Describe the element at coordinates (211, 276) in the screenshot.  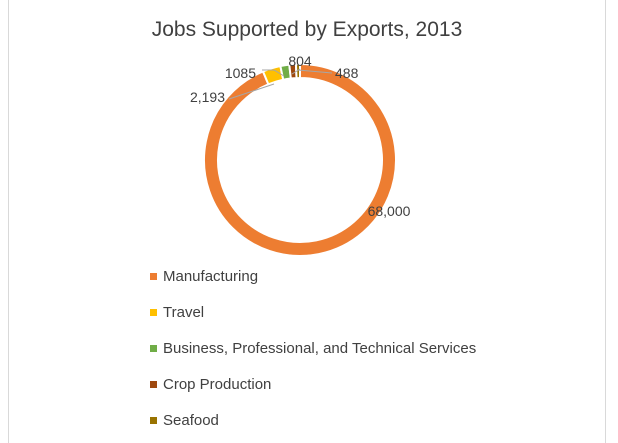
I see `legend-label: Manufacturing` at that location.